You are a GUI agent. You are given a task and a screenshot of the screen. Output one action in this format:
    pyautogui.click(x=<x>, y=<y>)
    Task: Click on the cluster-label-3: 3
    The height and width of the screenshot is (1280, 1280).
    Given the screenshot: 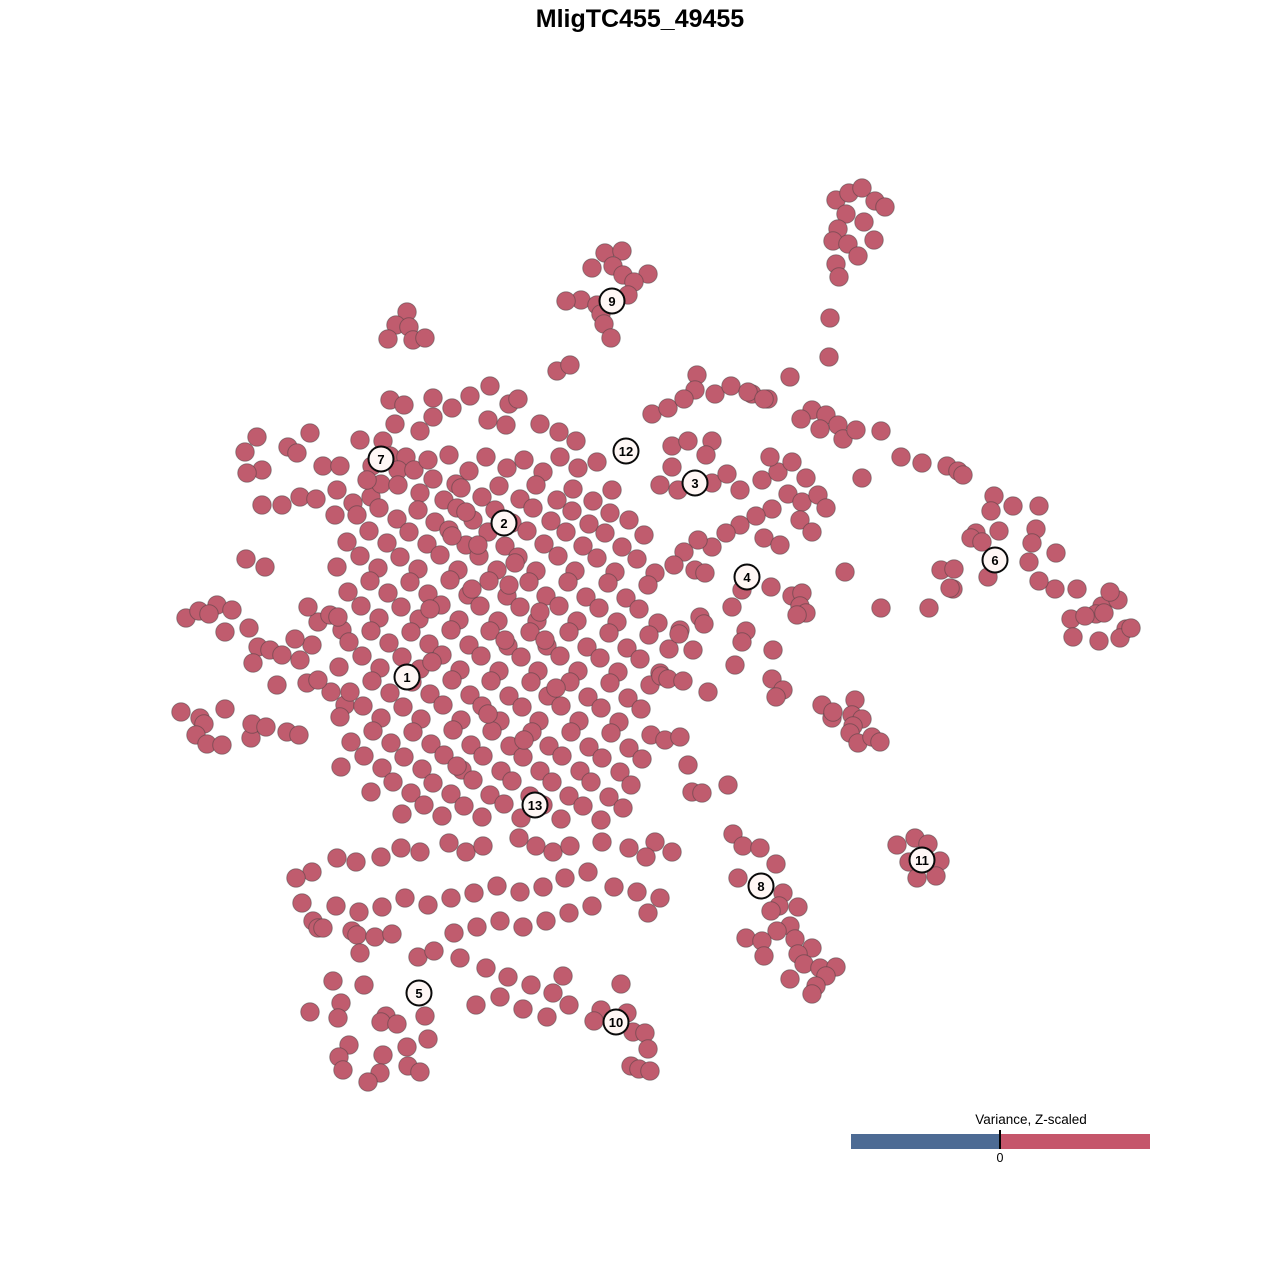 What is the action you would take?
    pyautogui.click(x=695, y=483)
    